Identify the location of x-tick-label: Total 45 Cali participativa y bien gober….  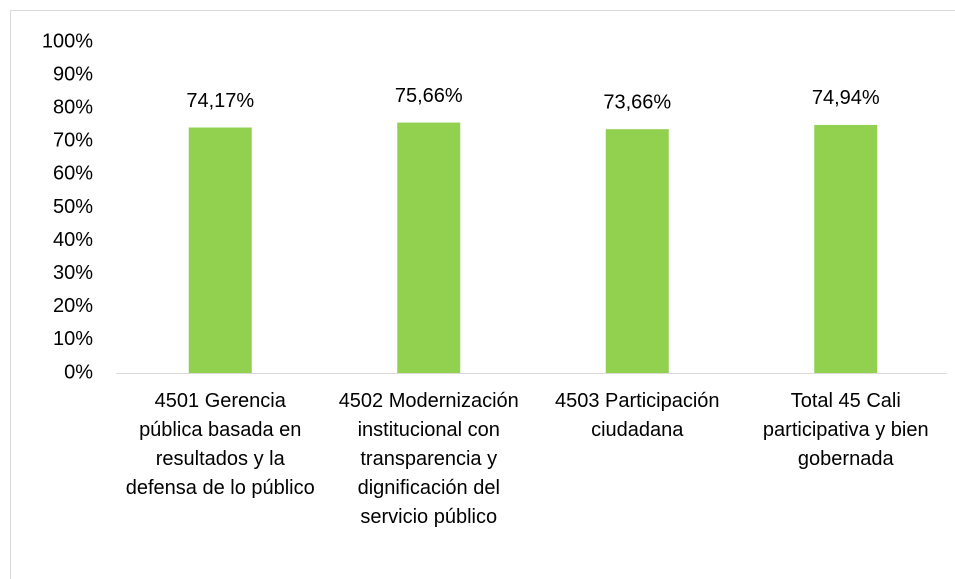
(845, 430).